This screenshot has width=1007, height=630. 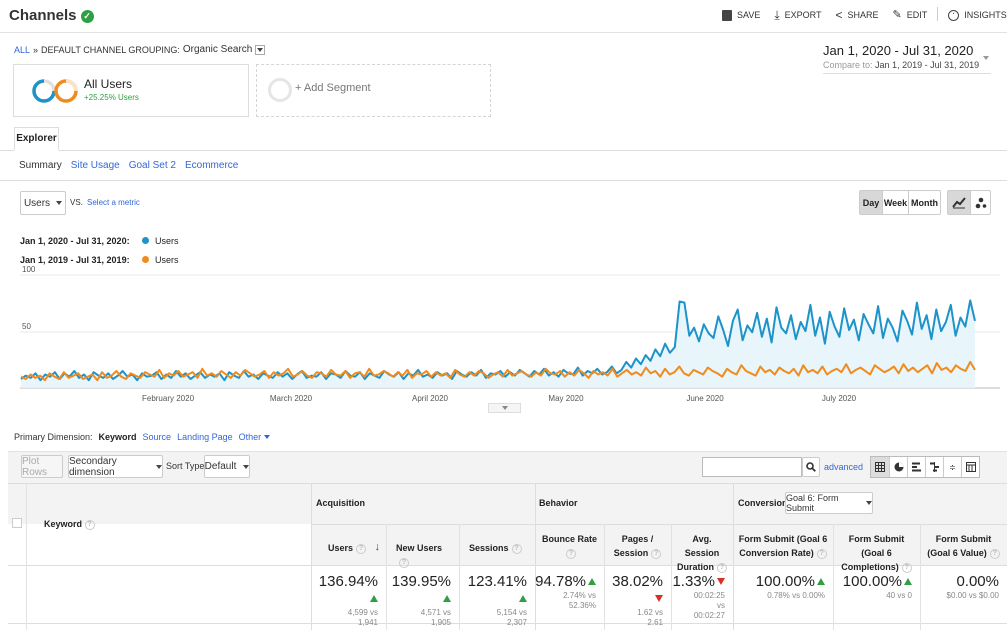 I want to click on line-chart-icon, so click(x=959, y=202).